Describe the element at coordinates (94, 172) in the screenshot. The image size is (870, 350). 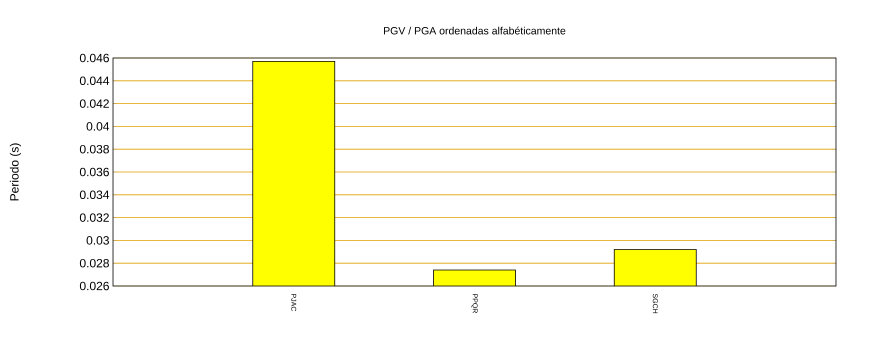
I see `y-tick-label: 0.036` at that location.